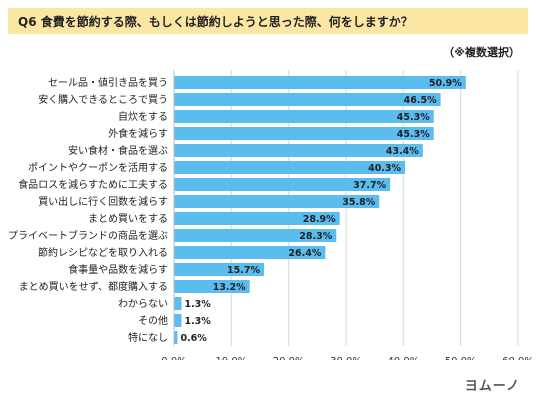  What do you see at coordinates (492, 386) in the screenshot?
I see `brand-logo: ヨムーノ` at bounding box center [492, 386].